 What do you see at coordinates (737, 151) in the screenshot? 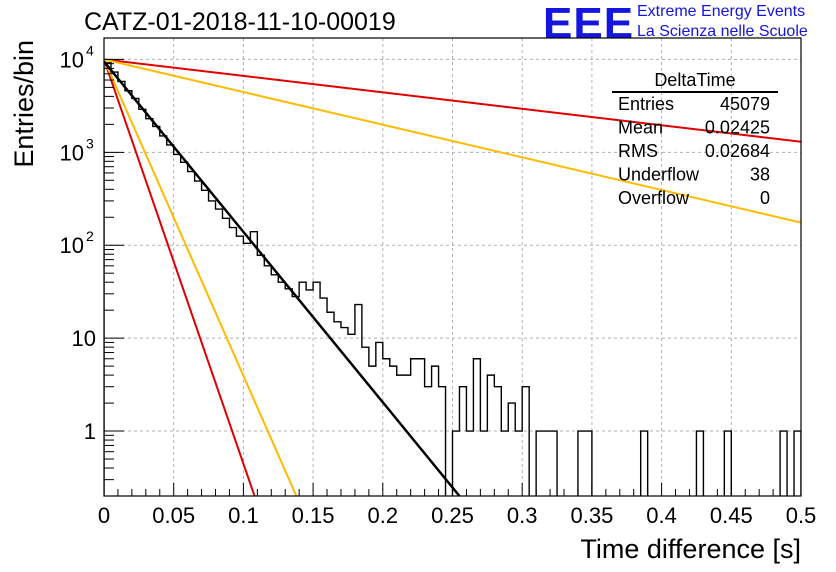
I see `stats-row-value: 0.02684` at bounding box center [737, 151].